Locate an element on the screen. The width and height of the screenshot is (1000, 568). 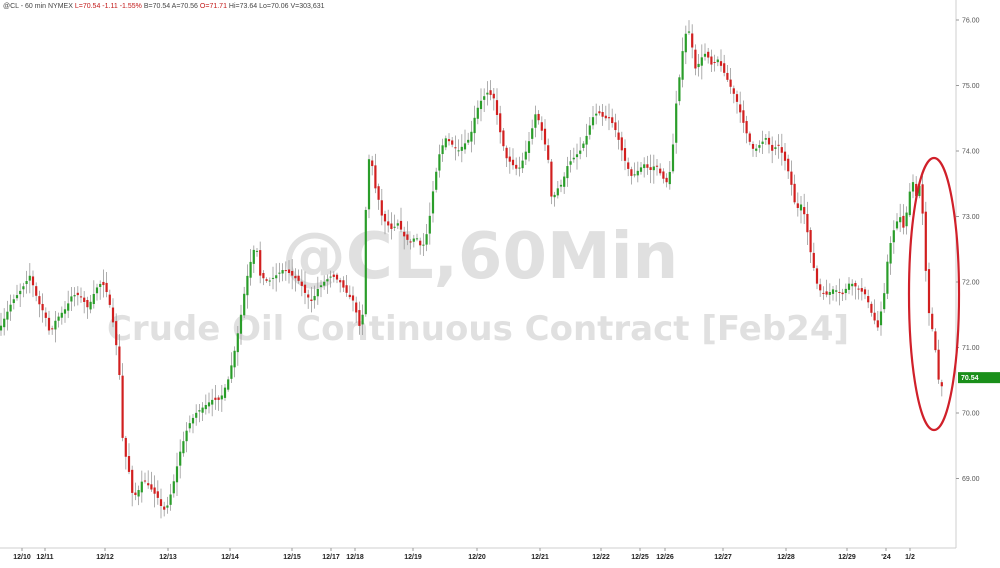
header-bid: B=70.54 is located at coordinates (157, 6).